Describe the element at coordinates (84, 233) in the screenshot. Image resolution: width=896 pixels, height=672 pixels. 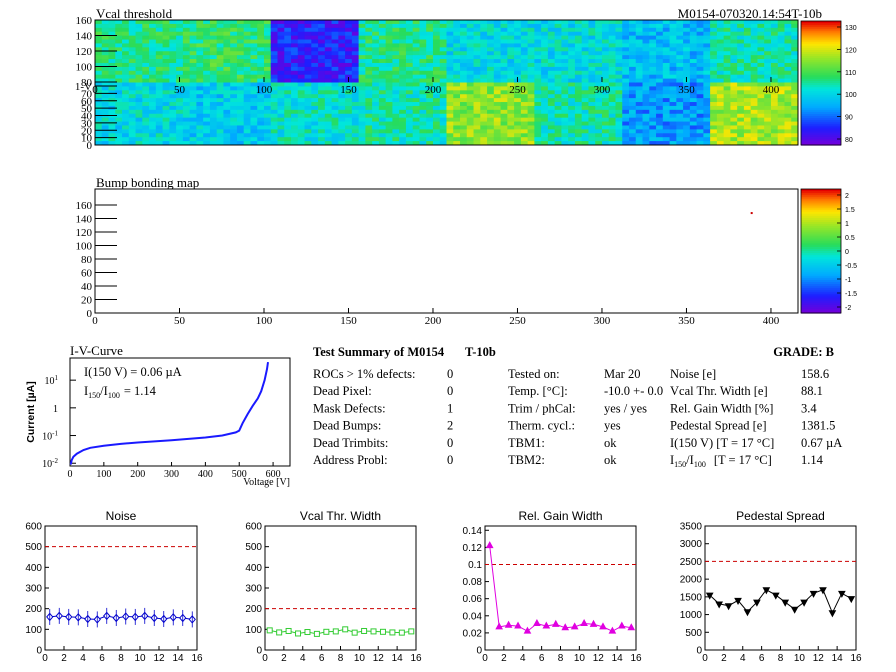
I see `y-tick-label: 120` at that location.